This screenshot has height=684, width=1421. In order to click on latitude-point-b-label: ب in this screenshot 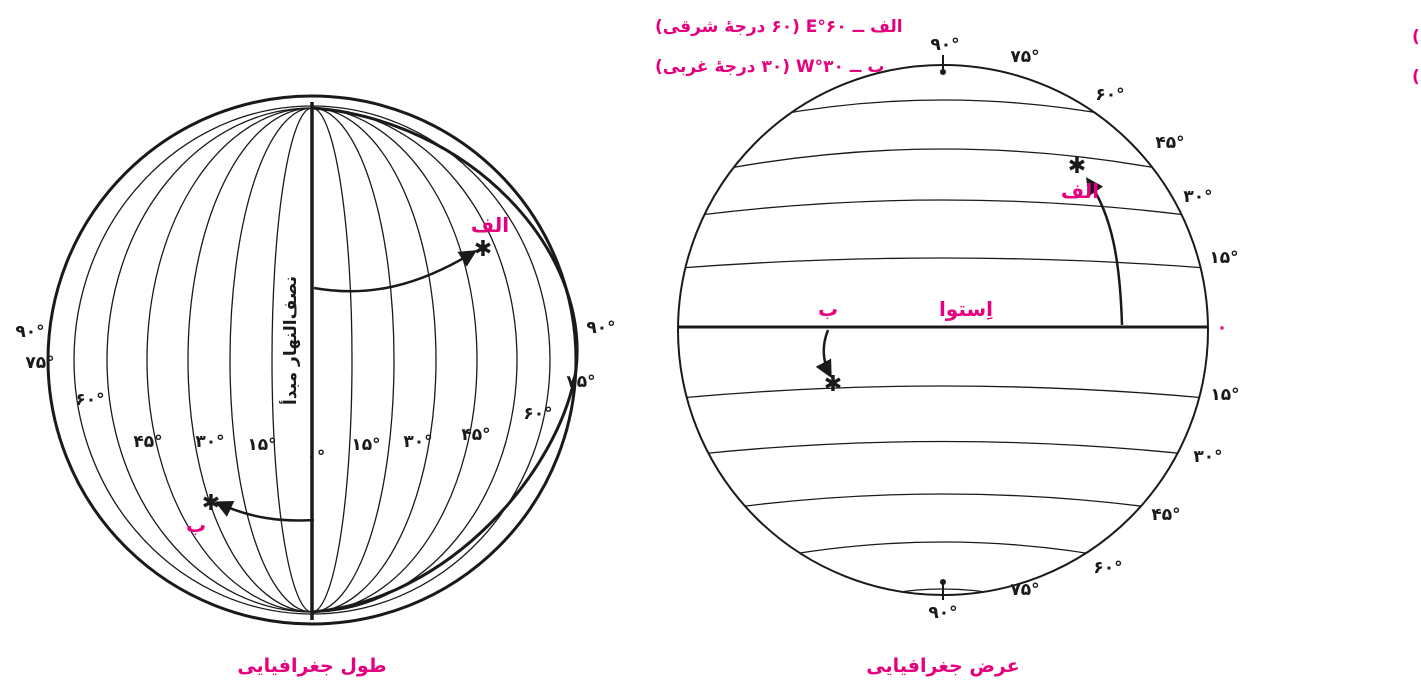, I will do `click(828, 309)`.